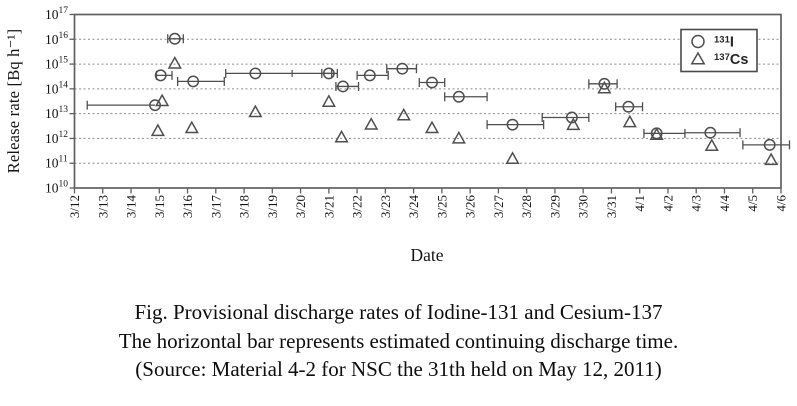  I want to click on x-tick-label: 3/20, so click(300, 206).